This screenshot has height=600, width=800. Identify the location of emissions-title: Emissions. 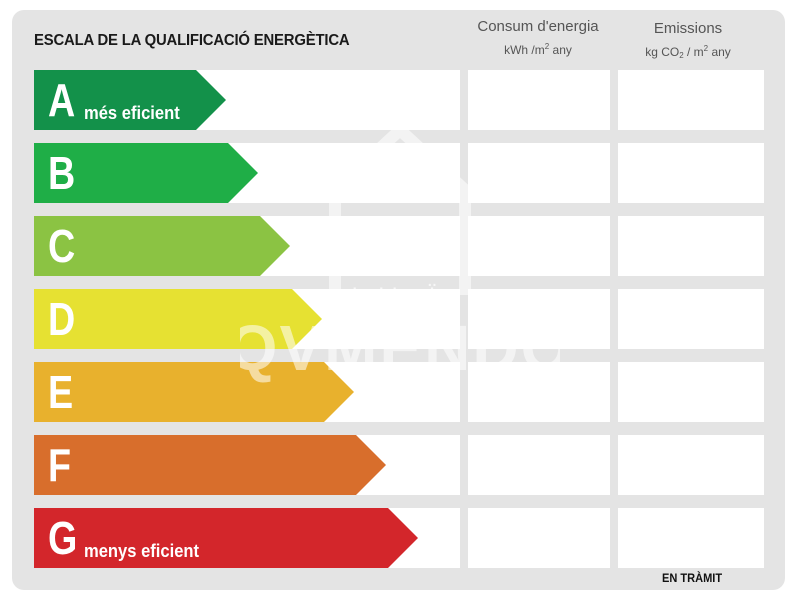
(688, 28).